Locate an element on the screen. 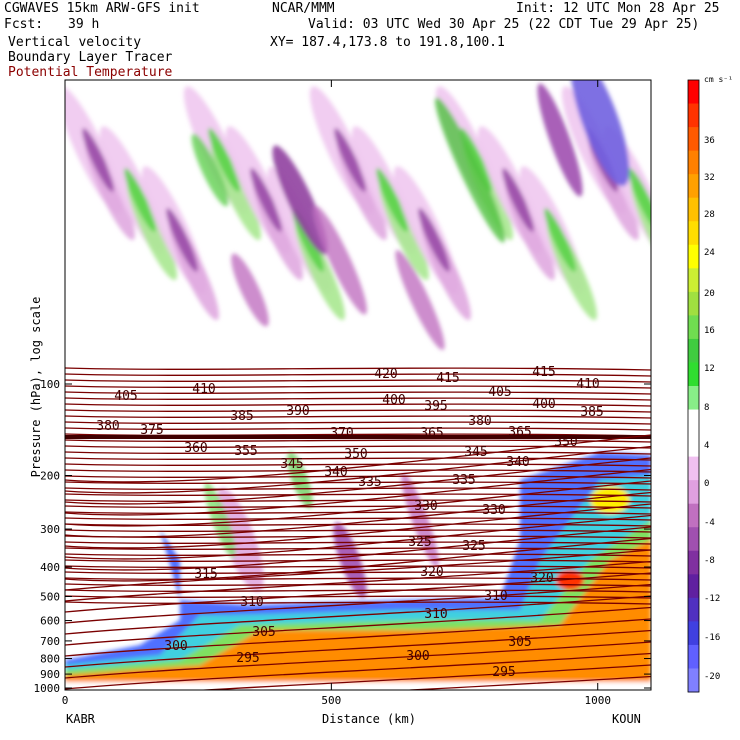 Image resolution: width=740 pixels, height=740 pixels. theta-label-385-11: 385 is located at coordinates (241, 416).